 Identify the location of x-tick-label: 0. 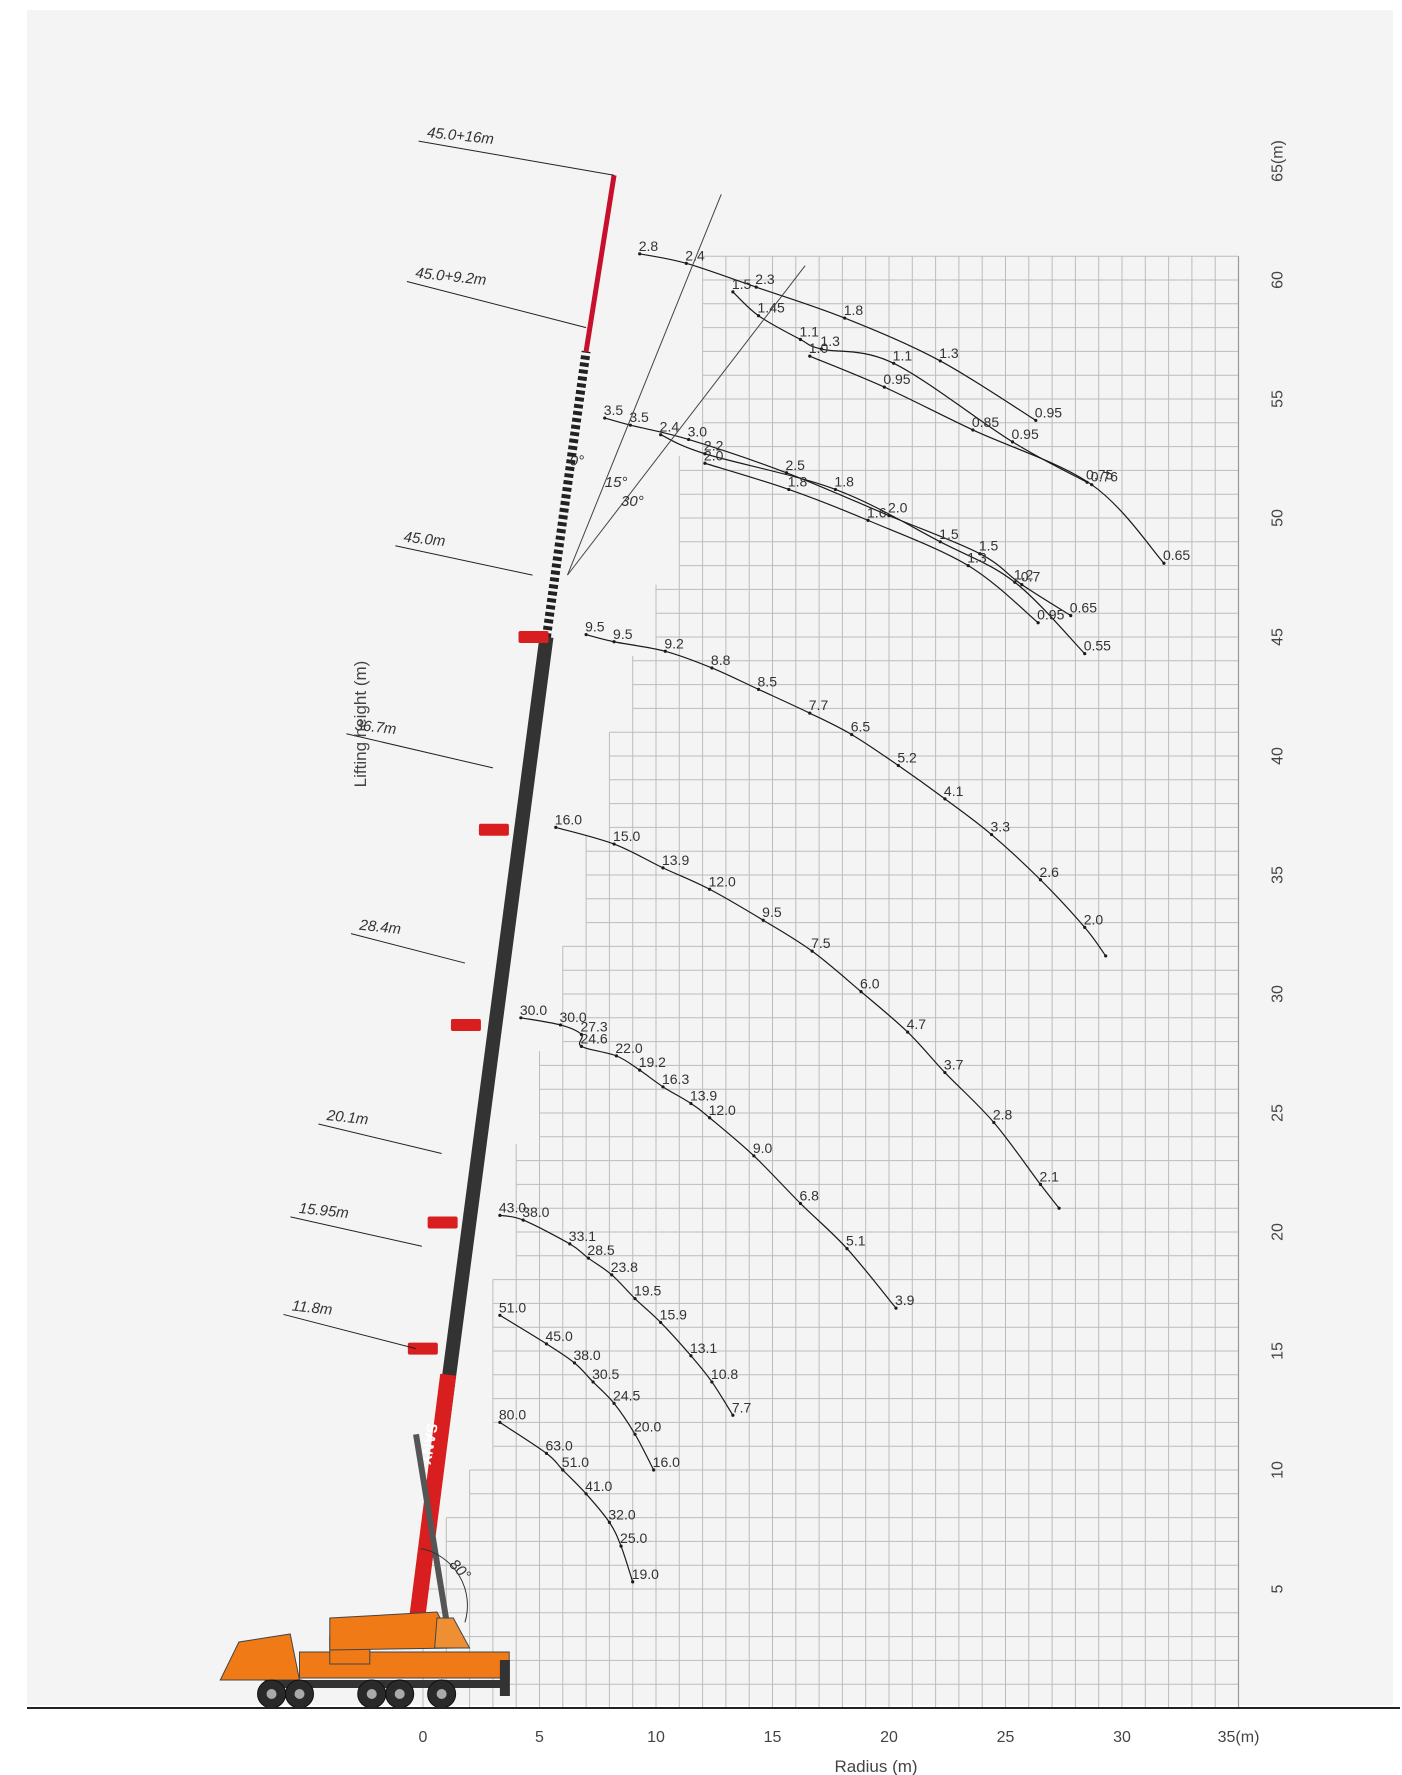
(423, 1737).